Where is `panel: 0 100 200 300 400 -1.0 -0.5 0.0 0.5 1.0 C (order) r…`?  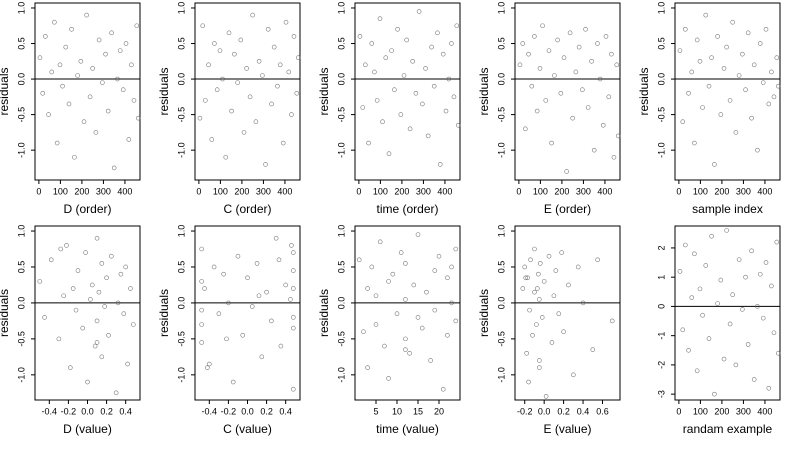
panel: 0 100 200 300 400 -1.0 -0.5 0.0 0.5 1.0 C (order) r… is located at coordinates (229, 109).